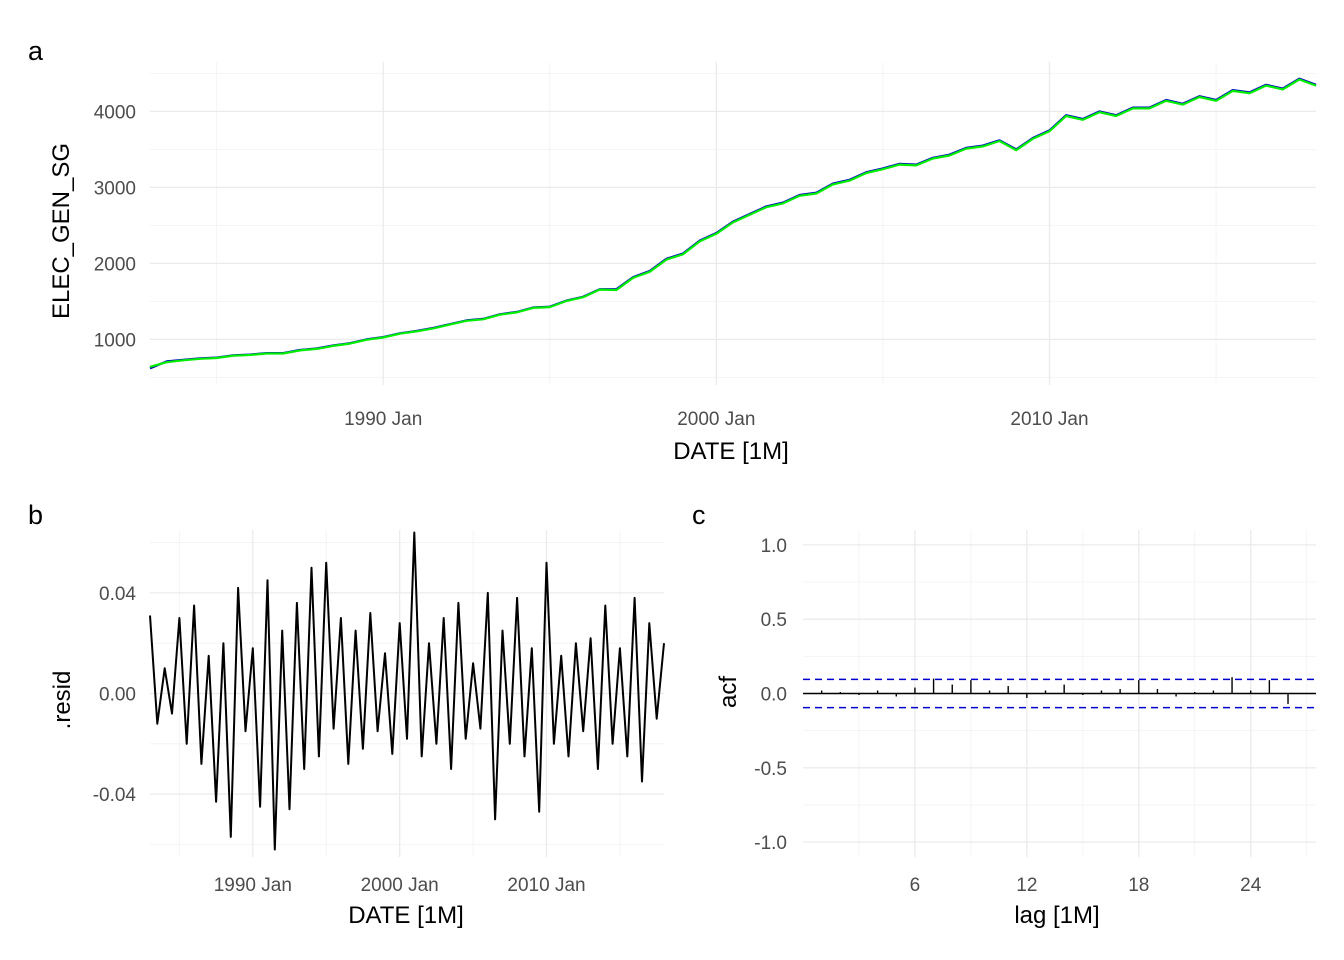 This screenshot has height=960, width=1344. Describe the element at coordinates (383, 419) in the screenshot. I see `panel-a-x-tick-label: 1990 Jan` at that location.